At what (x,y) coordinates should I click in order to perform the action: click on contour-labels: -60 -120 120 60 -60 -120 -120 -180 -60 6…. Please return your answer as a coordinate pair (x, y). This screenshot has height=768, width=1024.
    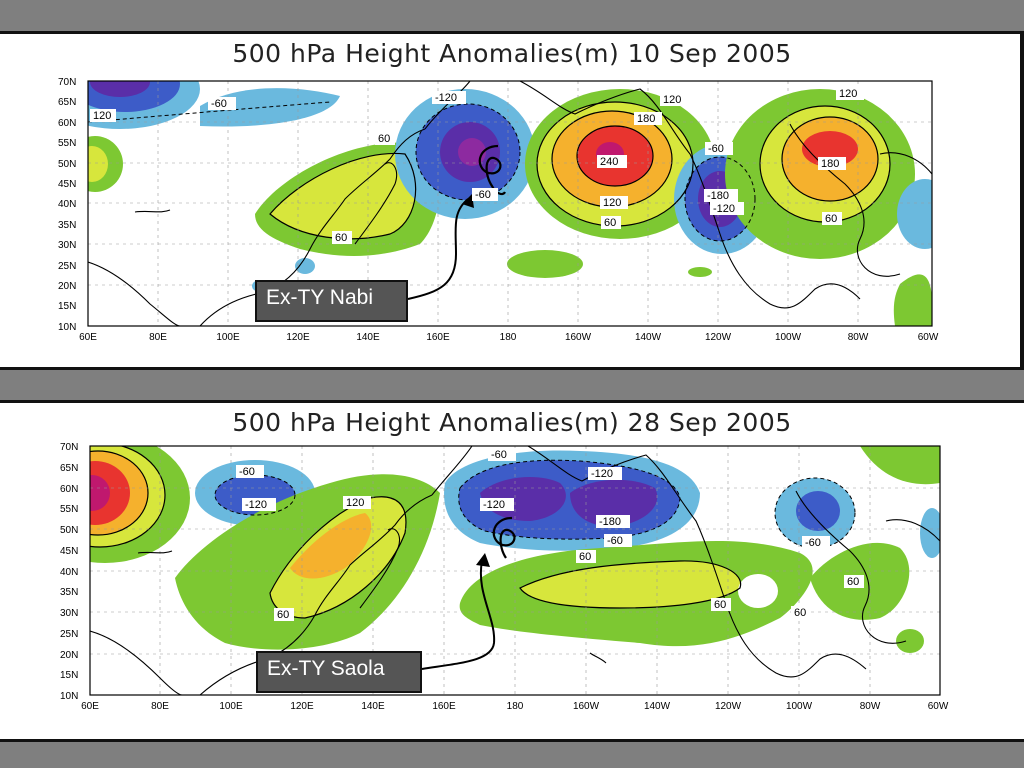
    Looking at the image, I should click on (550, 534).